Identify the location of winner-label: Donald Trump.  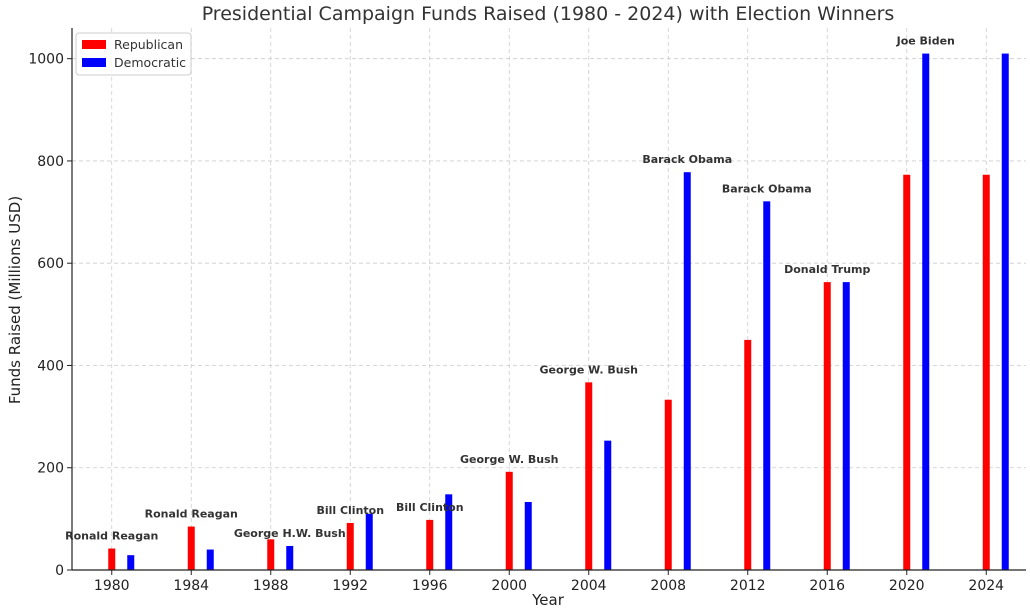
(827, 269).